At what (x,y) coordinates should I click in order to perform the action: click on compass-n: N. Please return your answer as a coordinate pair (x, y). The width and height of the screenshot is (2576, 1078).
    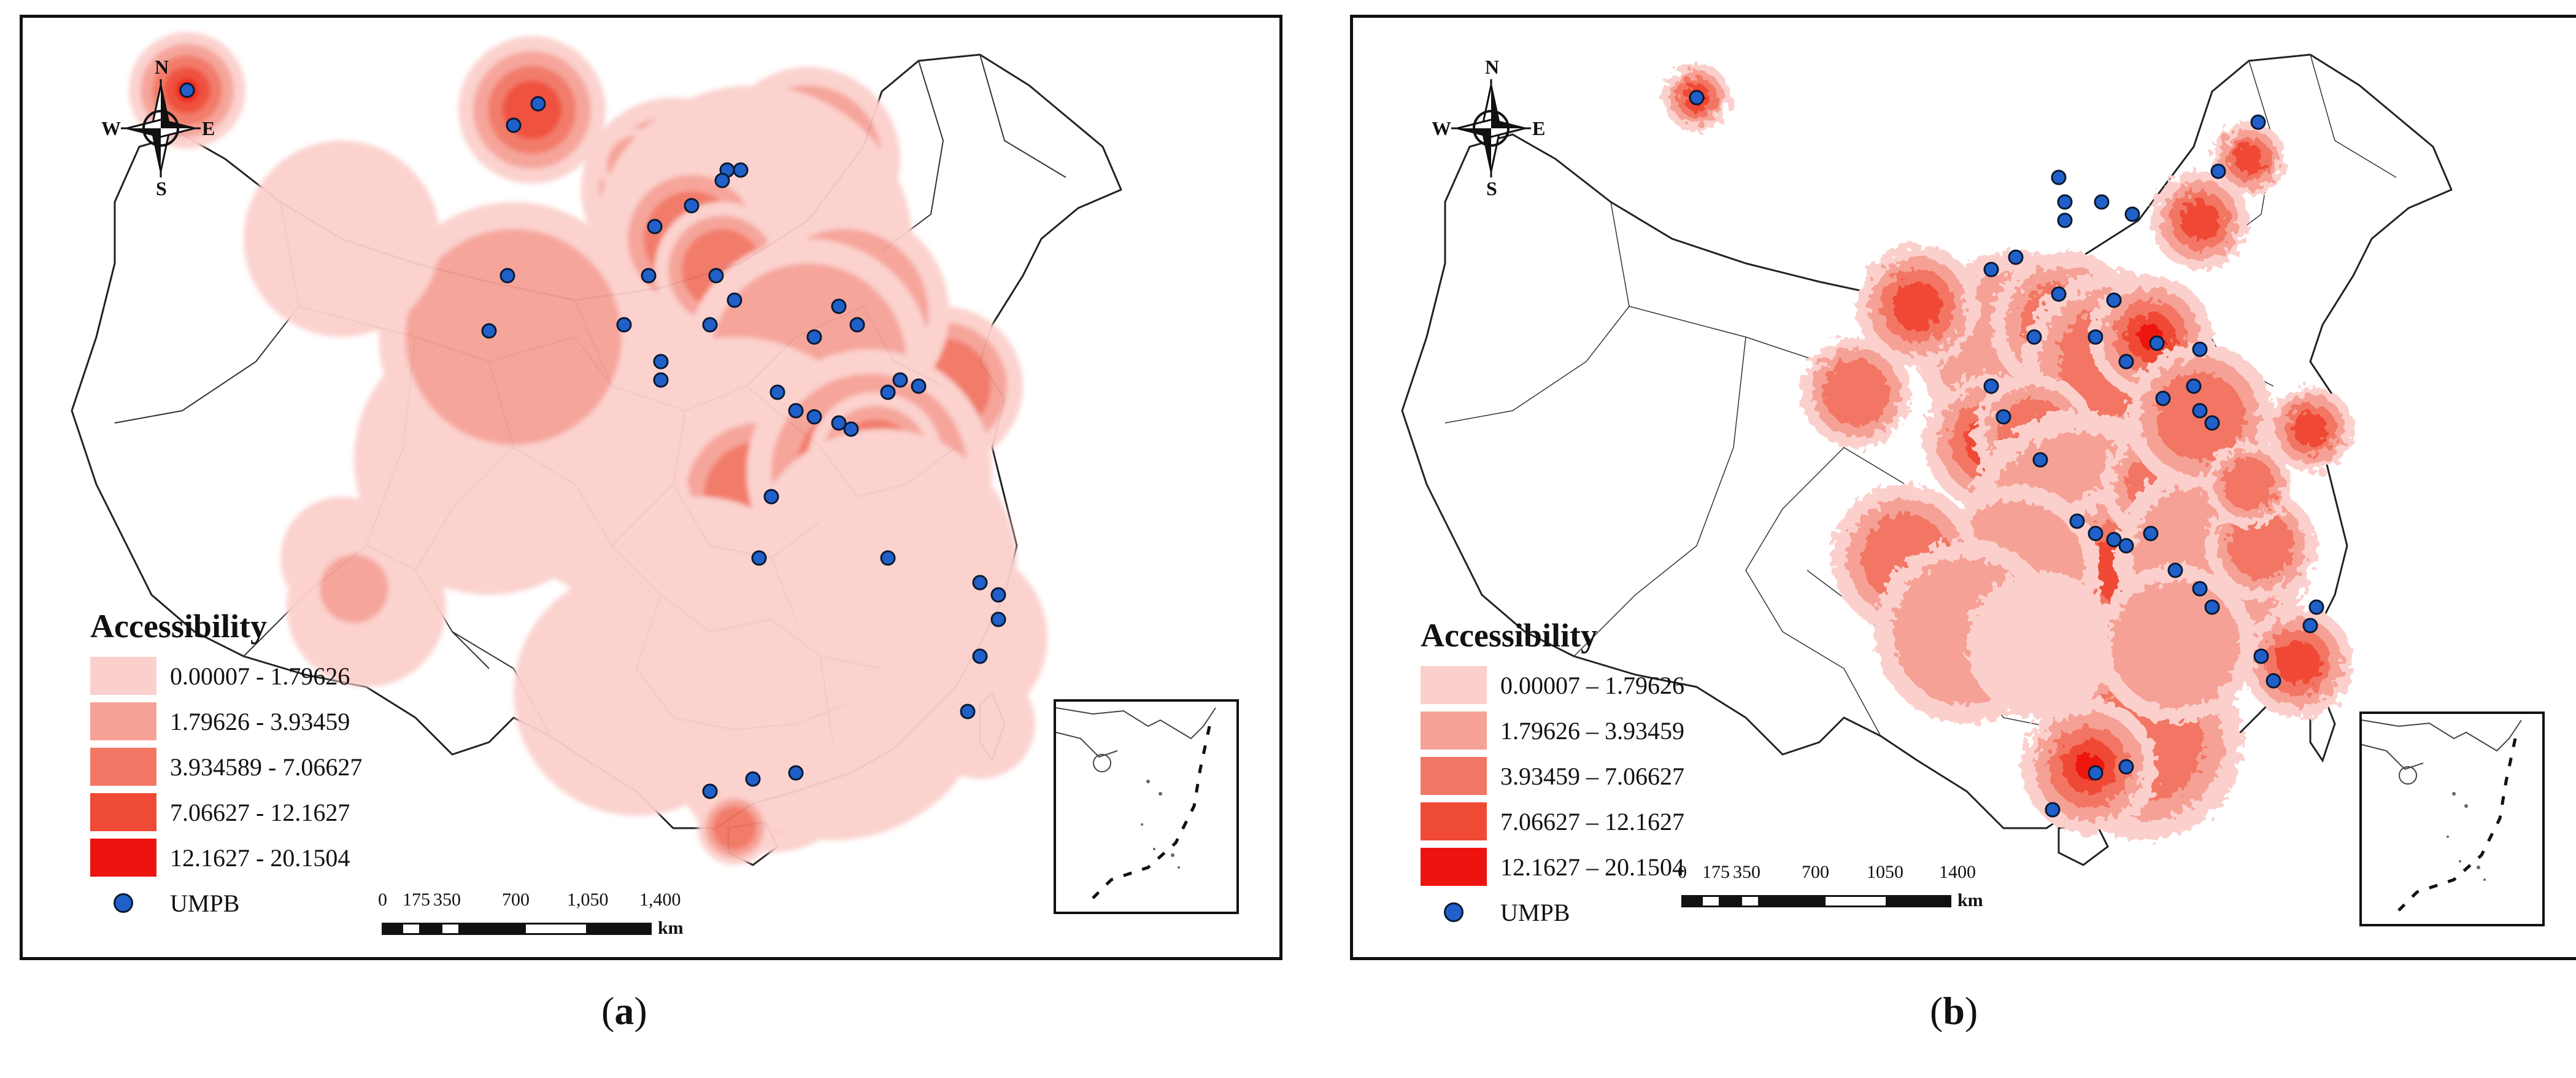
    Looking at the image, I should click on (162, 67).